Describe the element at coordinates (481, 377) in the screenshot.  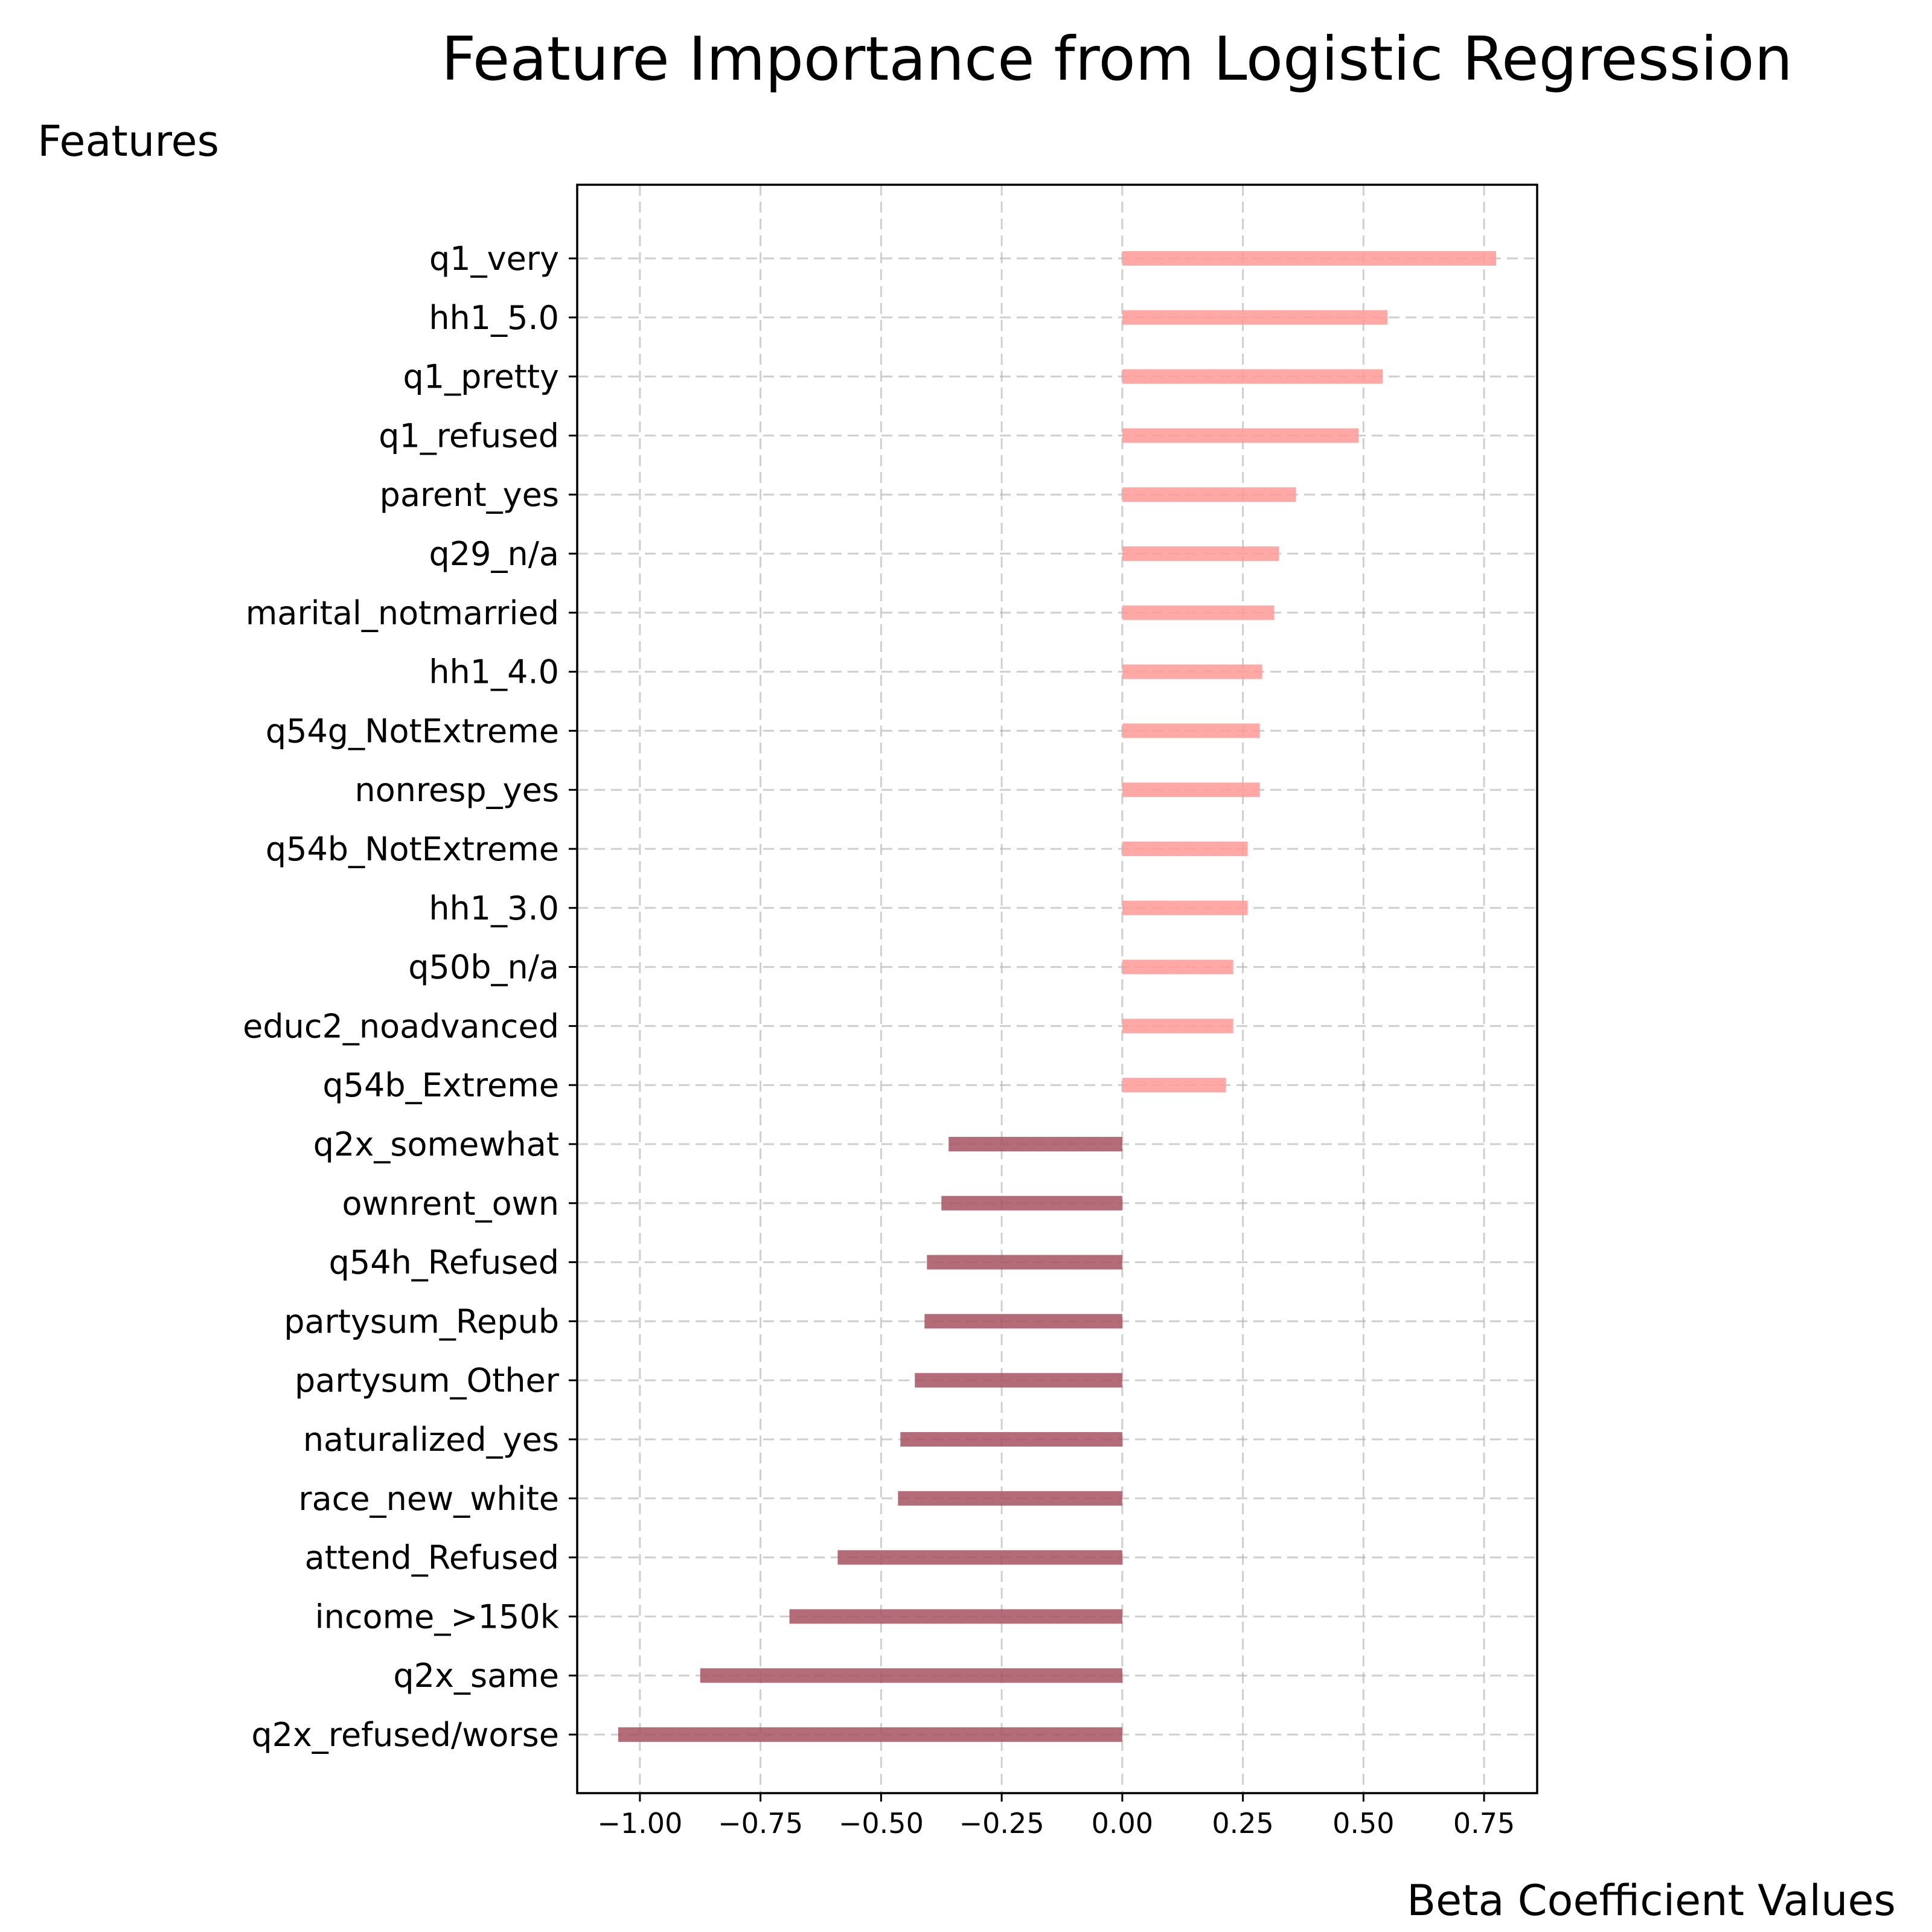
I see `y-tick-label: q1_pretty` at that location.